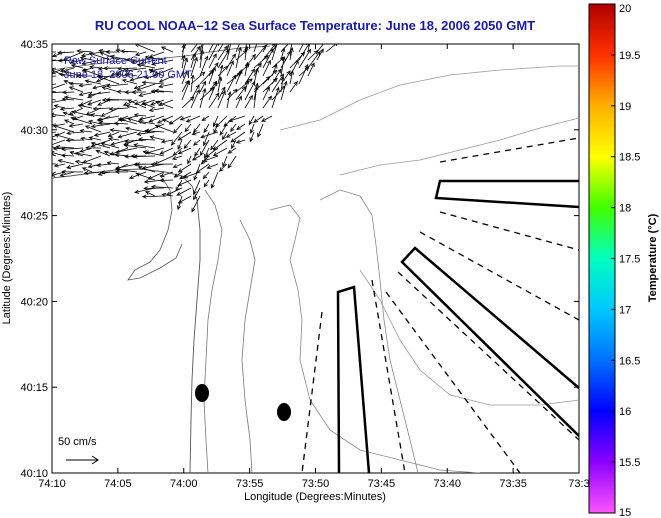 This screenshot has width=661, height=518. I want to click on y-tick-label: 40:20, so click(34, 302).